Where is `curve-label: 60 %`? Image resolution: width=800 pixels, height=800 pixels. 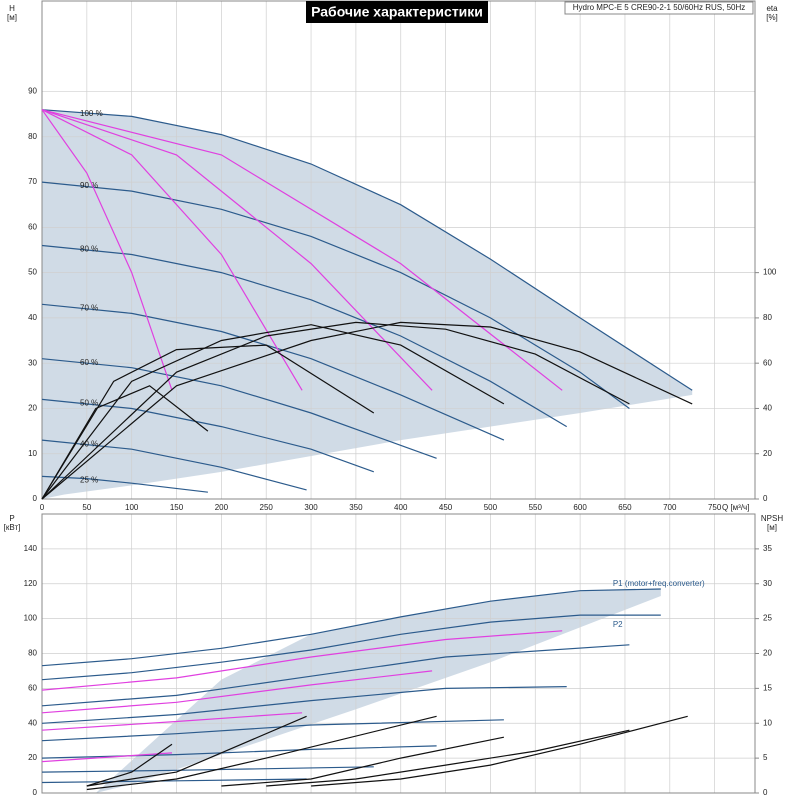 curve-label: 60 % is located at coordinates (89, 362).